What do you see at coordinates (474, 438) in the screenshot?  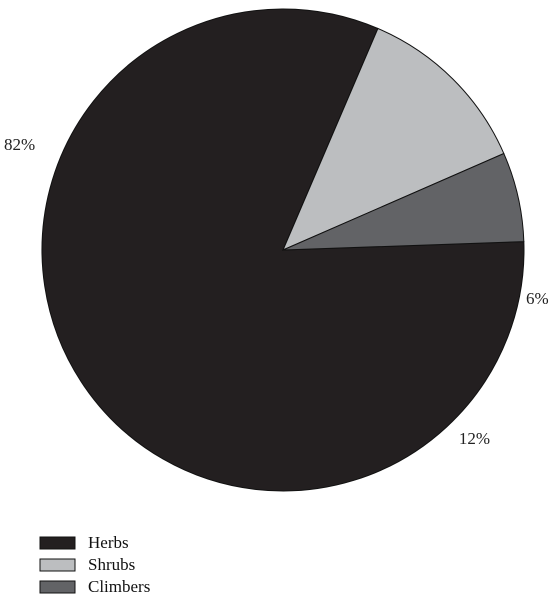 I see `data-label-shrubs: 12%` at bounding box center [474, 438].